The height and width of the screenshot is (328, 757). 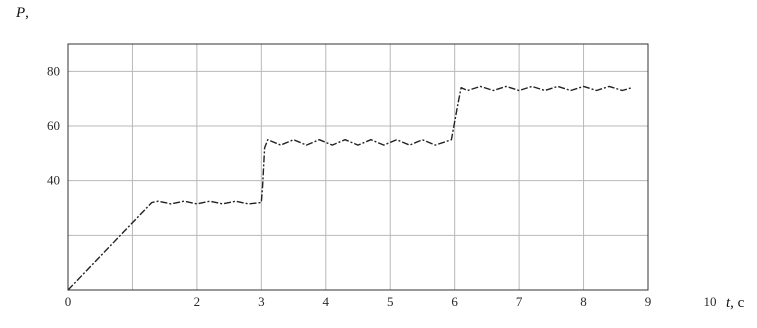 I want to click on x-tick-label: 0, so click(x=68, y=301).